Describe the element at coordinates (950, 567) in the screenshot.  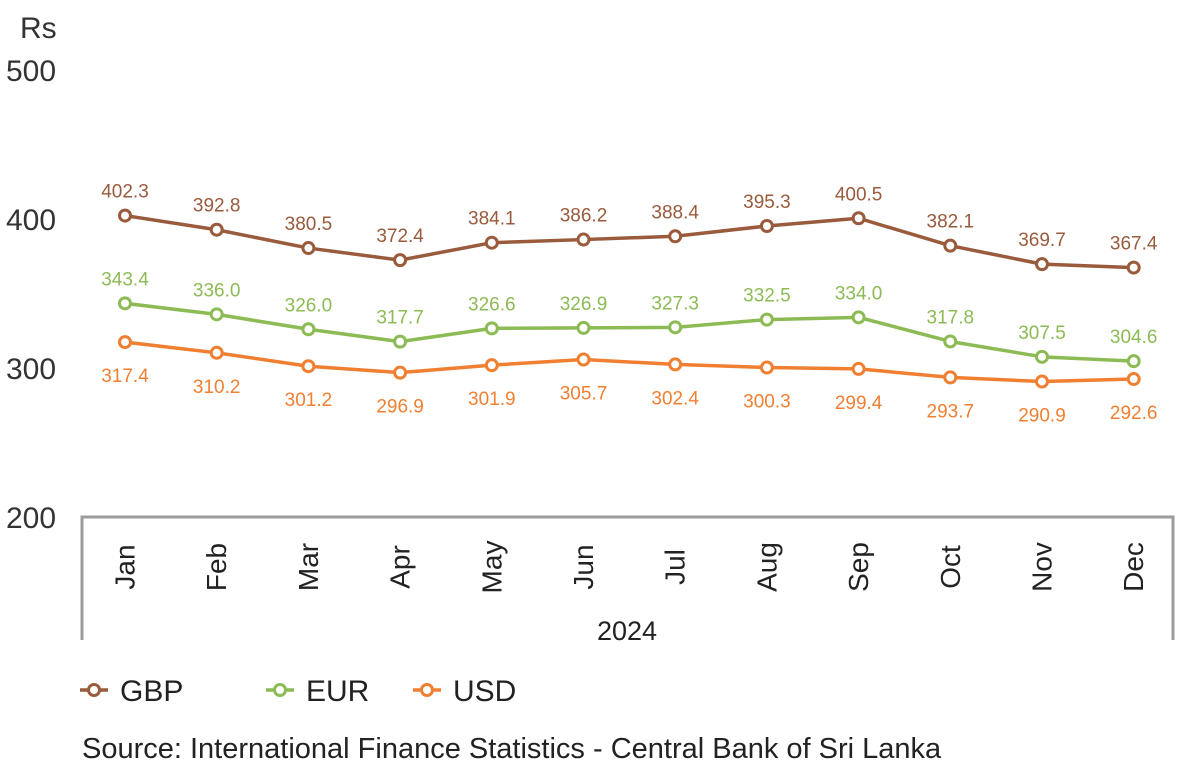
I see `x-tick-label: Oct` at that location.